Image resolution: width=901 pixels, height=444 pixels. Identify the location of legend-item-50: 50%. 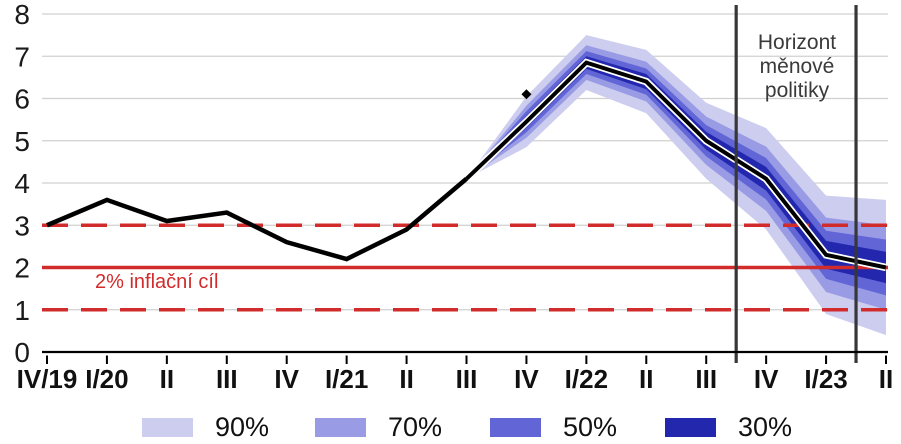
(553, 427).